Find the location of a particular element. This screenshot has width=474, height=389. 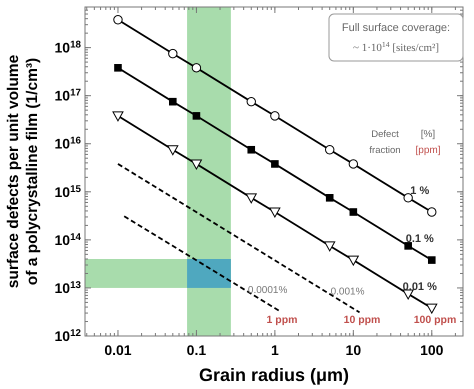

y-tick-label: 10$^{13}$ is located at coordinates (68, 287).